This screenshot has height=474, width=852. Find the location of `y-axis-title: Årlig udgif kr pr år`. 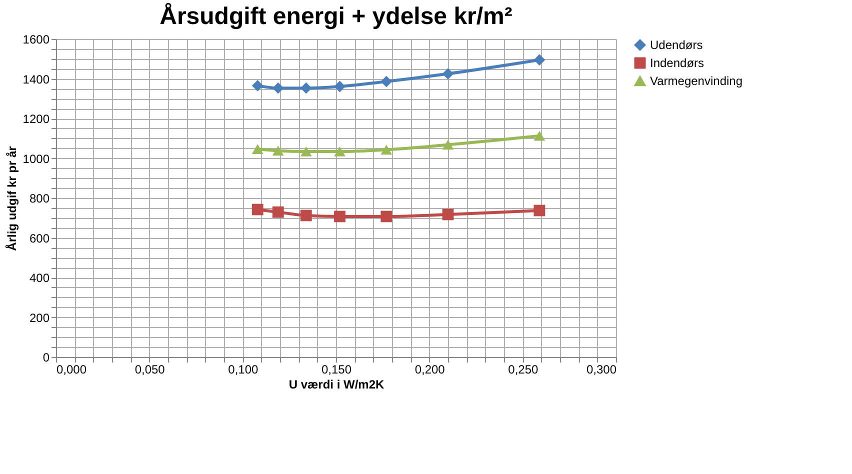

y-axis-title: Årlig udgif kr pr år is located at coordinates (11, 198).